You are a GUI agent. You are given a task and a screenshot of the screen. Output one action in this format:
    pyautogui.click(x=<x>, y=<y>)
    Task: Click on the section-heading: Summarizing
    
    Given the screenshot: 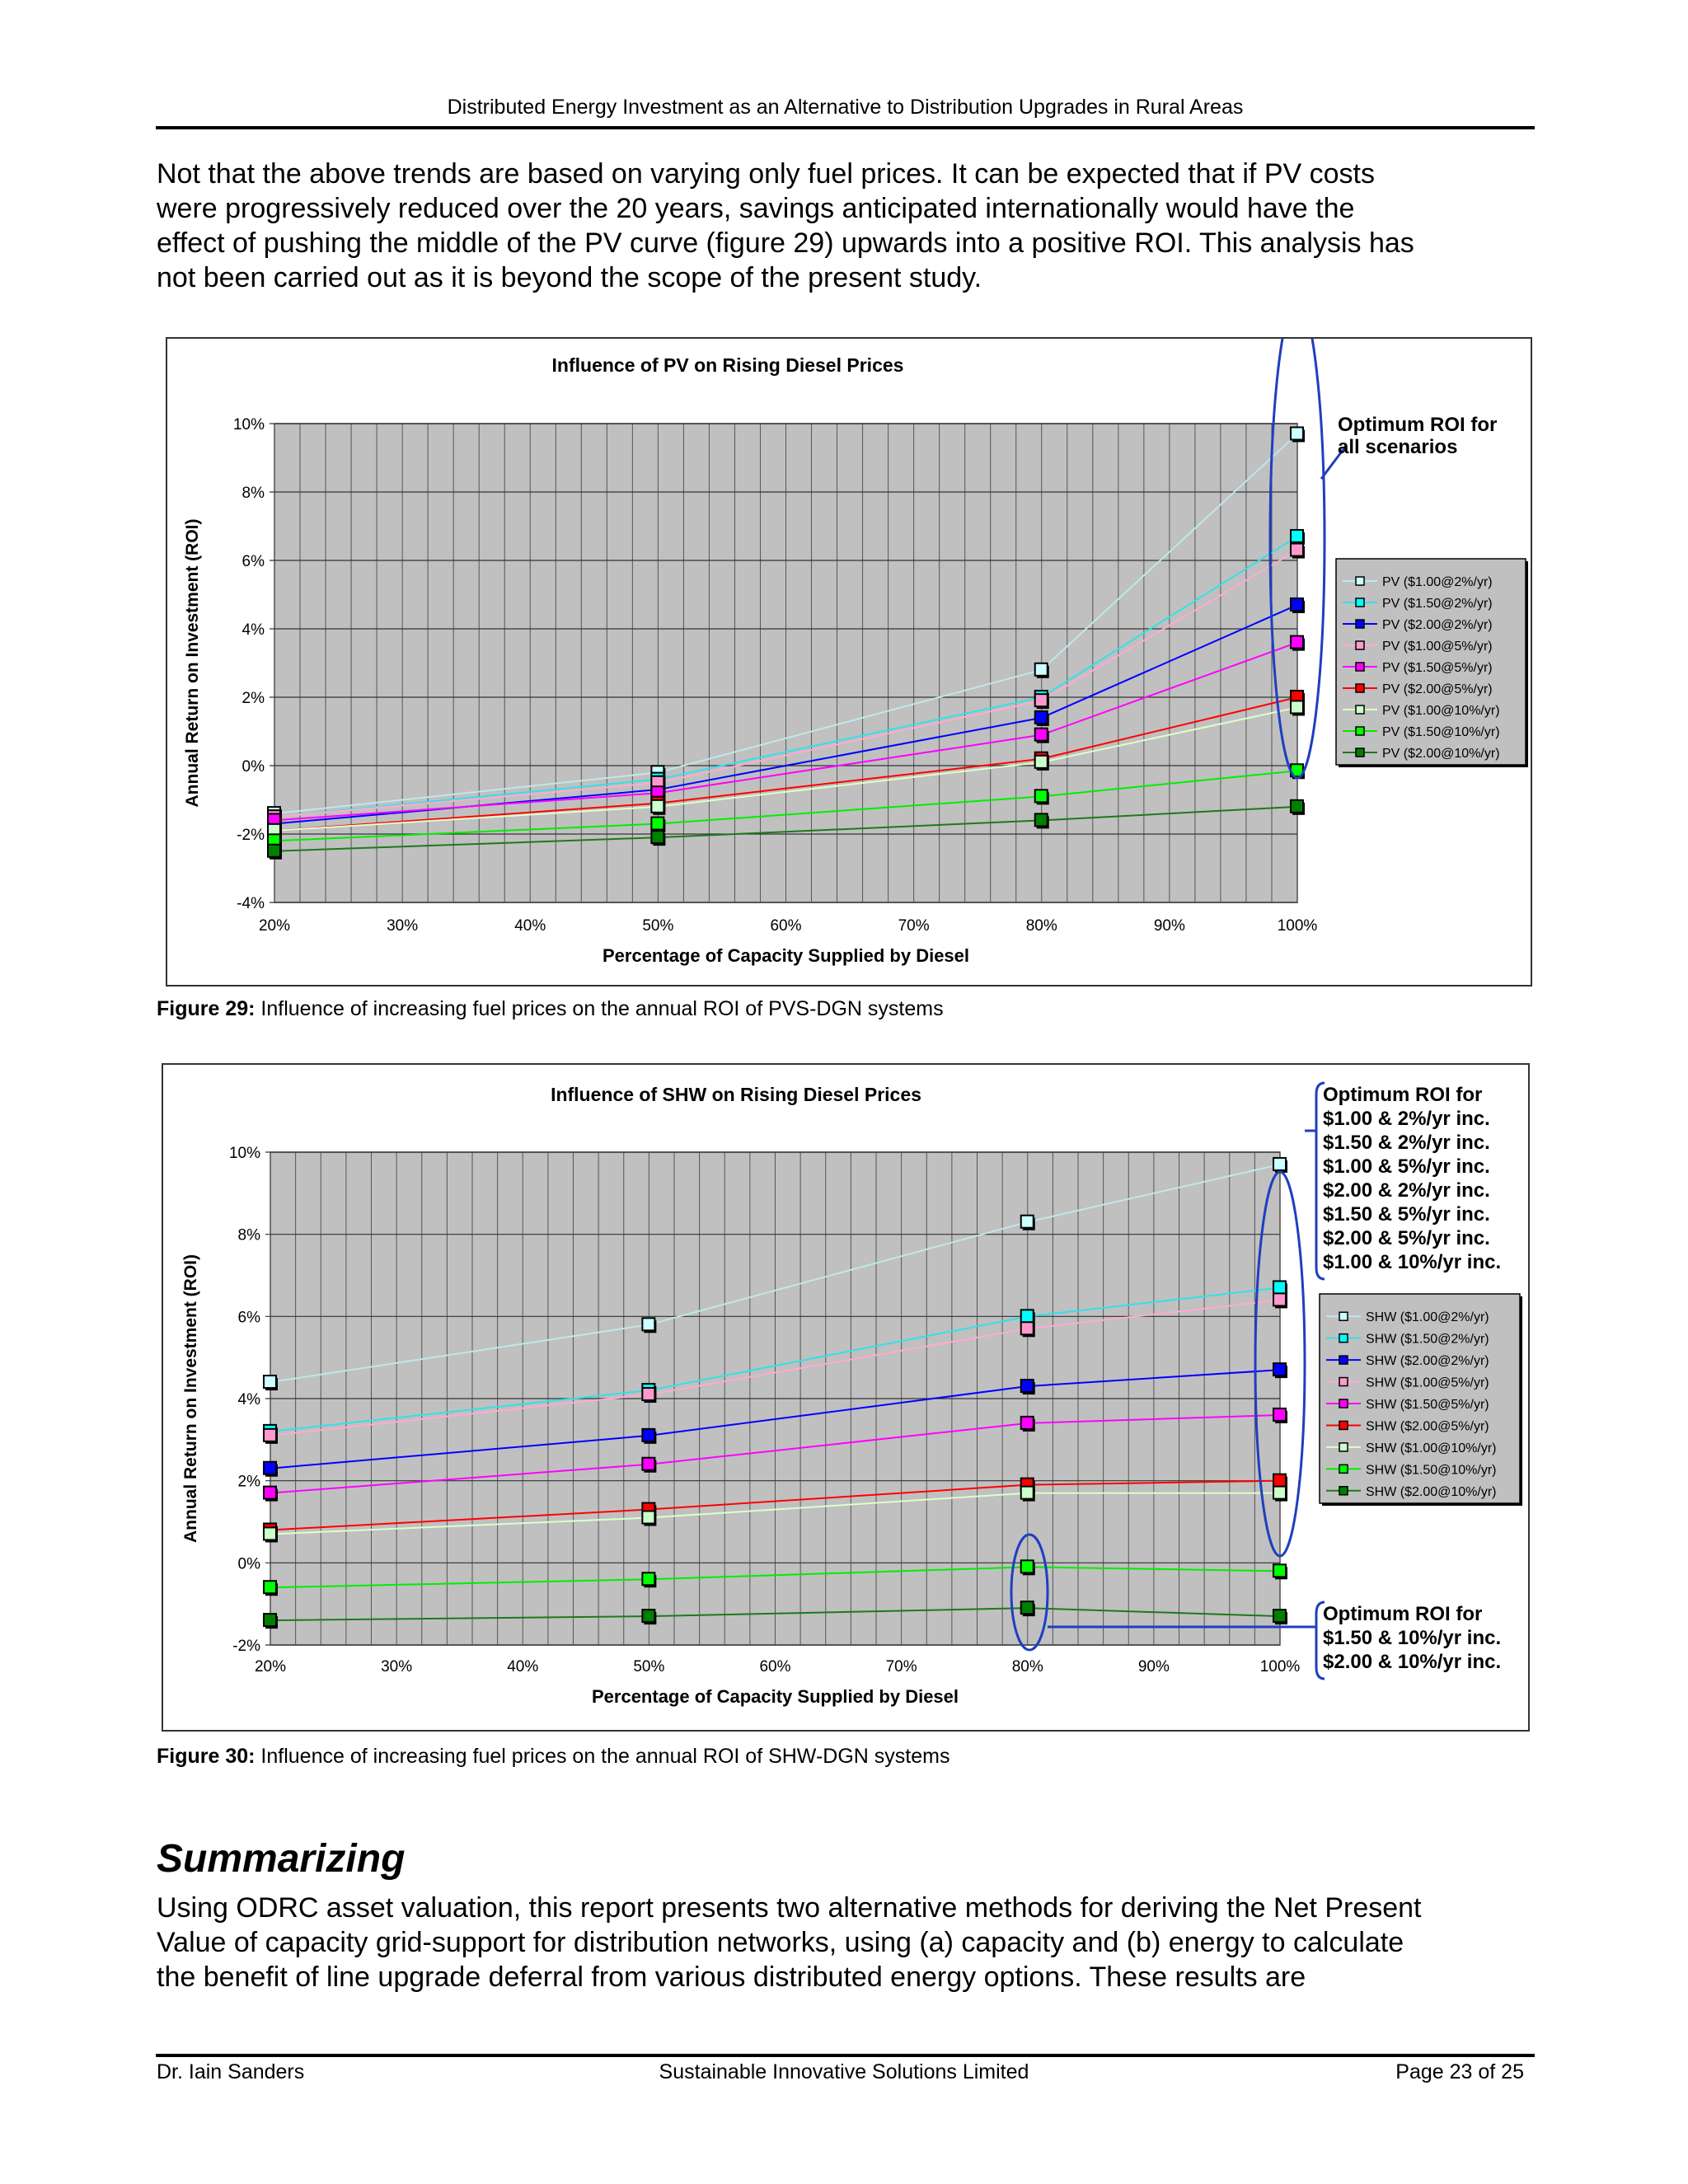 What is the action you would take?
    pyautogui.click(x=282, y=1859)
    